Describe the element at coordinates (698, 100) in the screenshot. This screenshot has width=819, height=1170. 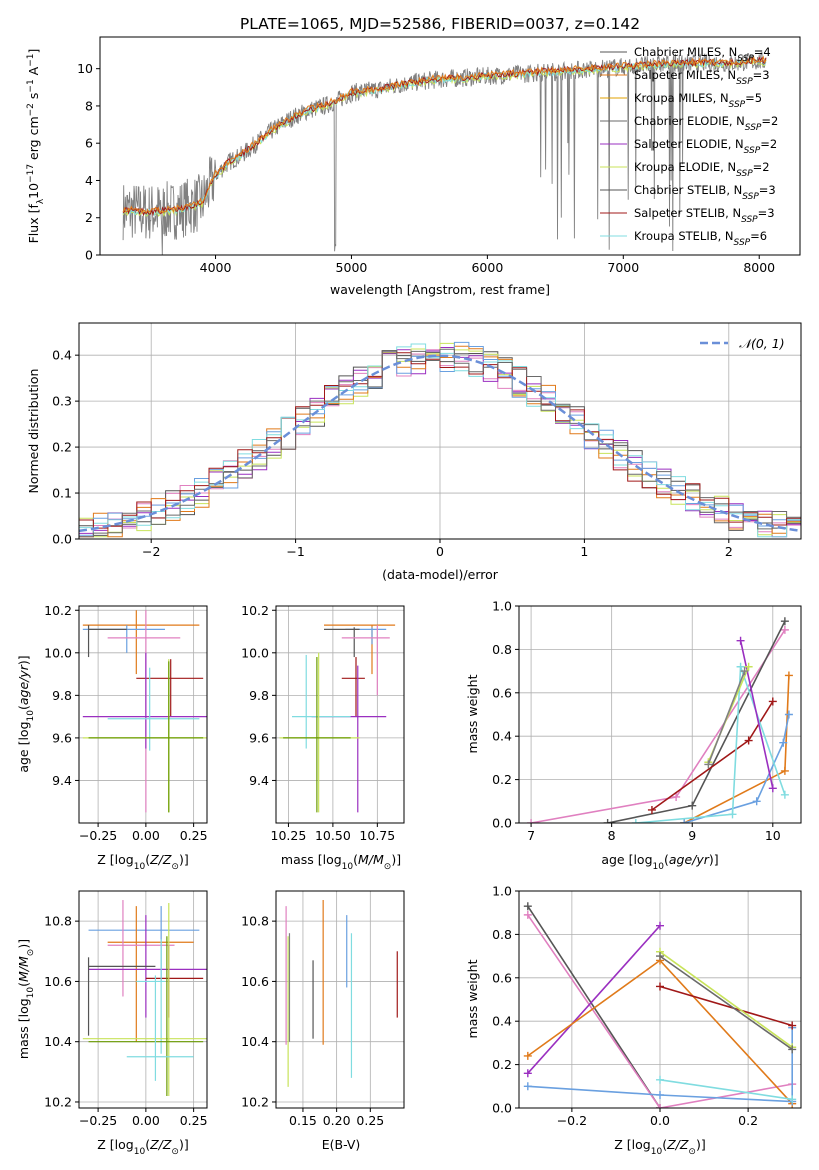
I see `legend-entry: Kroupa MILES, NSSP=5` at that location.